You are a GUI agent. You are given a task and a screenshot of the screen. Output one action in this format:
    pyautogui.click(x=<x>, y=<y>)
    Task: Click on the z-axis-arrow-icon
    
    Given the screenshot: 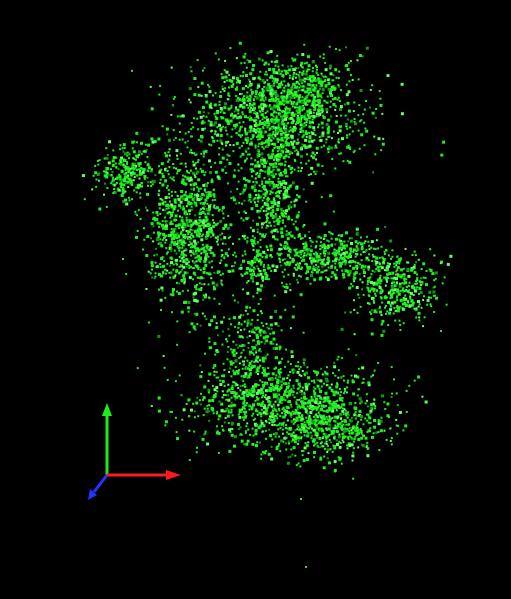 What is the action you would take?
    pyautogui.click(x=98, y=487)
    